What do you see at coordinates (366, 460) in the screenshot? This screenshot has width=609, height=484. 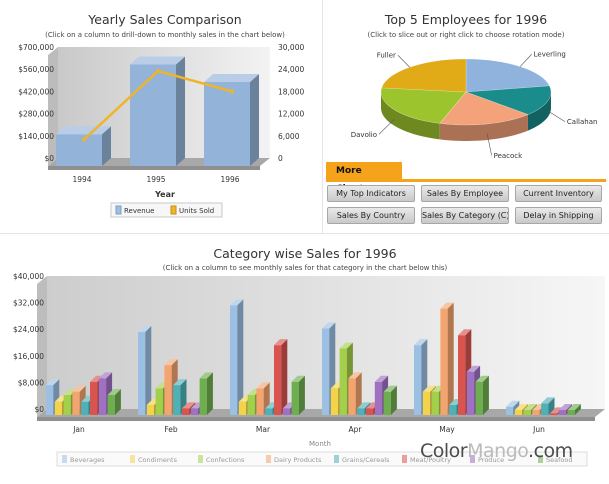 I see `category-legend-label: Grains/Cereals` at bounding box center [366, 460].